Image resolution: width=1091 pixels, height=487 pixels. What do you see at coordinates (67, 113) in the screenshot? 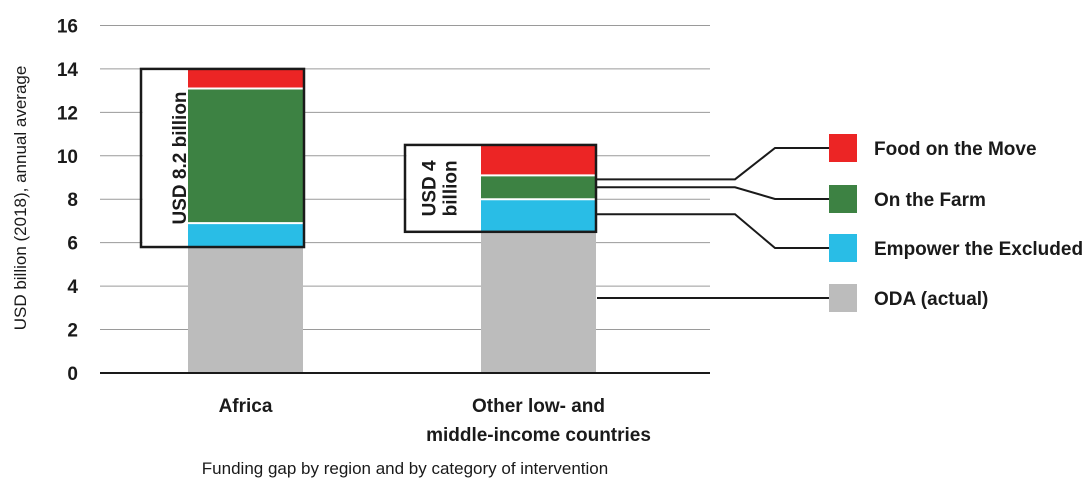
I see `y-tick-label-12: 12` at bounding box center [67, 113].